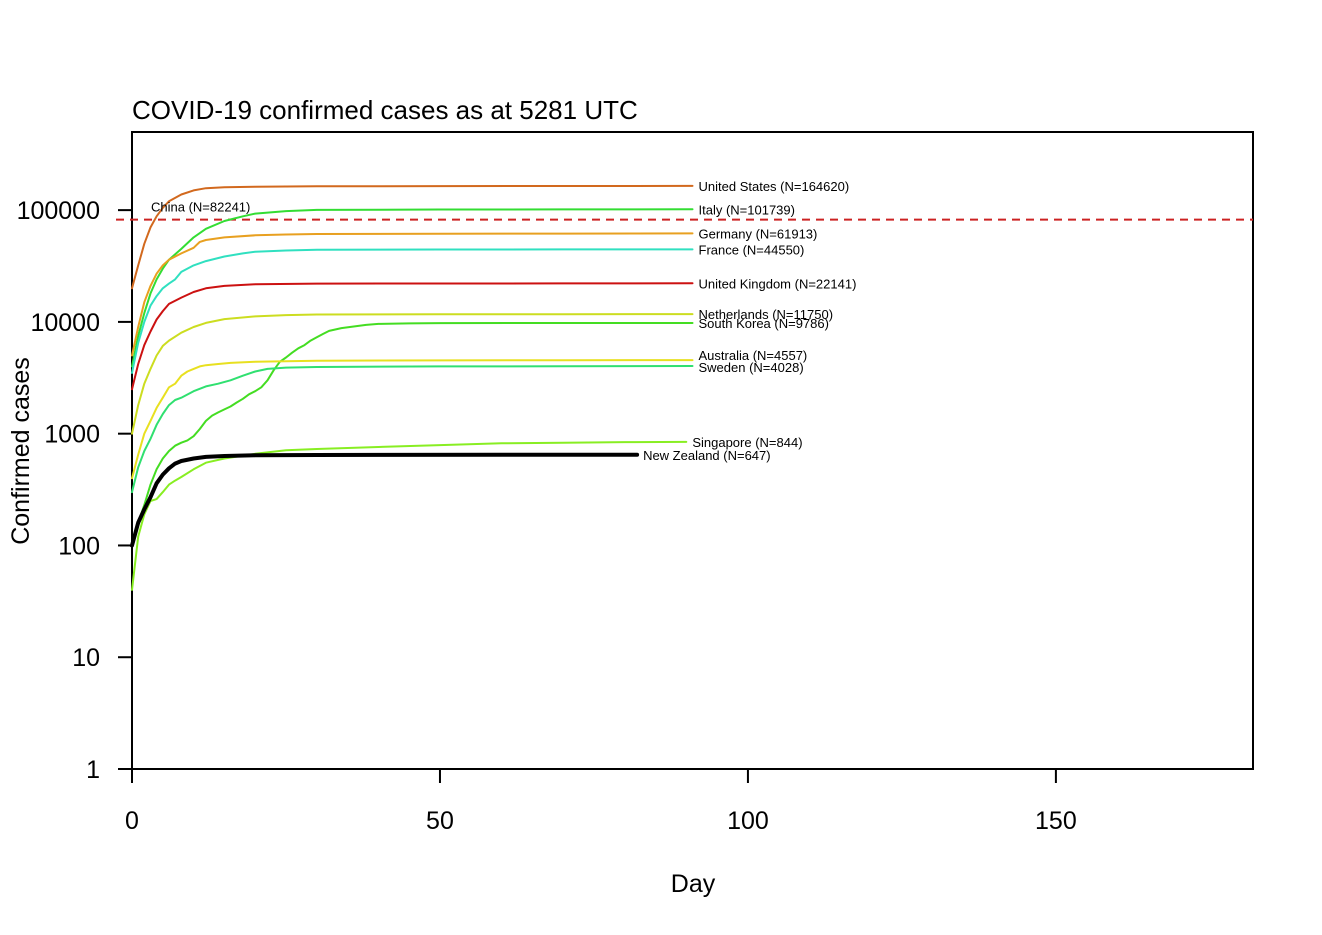 The image size is (1322, 935). Describe the element at coordinates (1056, 821) in the screenshot. I see `x-tick-label: 150` at that location.